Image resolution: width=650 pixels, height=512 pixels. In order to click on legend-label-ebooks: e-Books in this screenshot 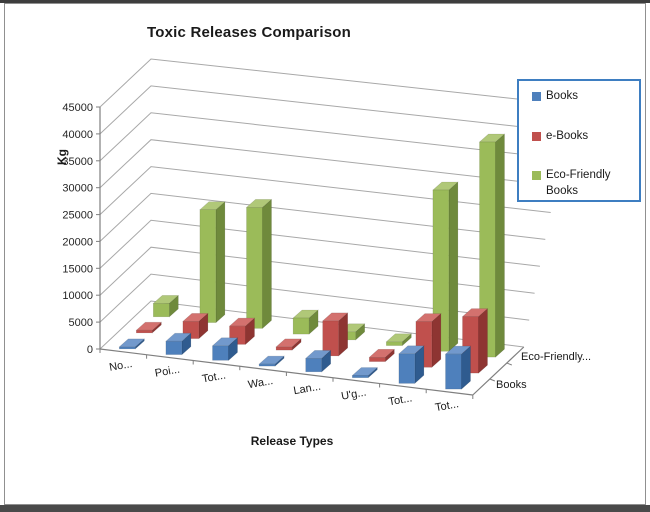, I will do `click(567, 135)`.